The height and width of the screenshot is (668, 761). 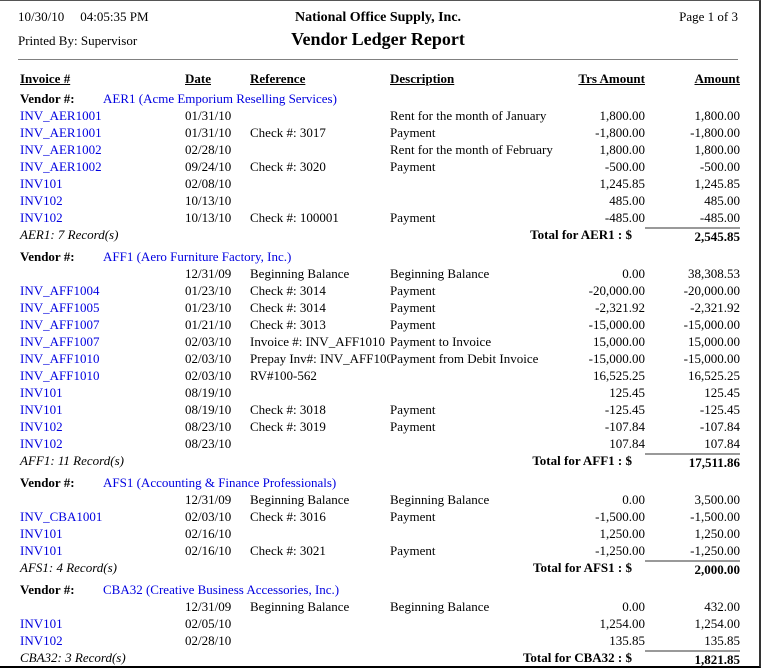 I want to click on reference-cell: Beginning Balance, so click(x=300, y=273).